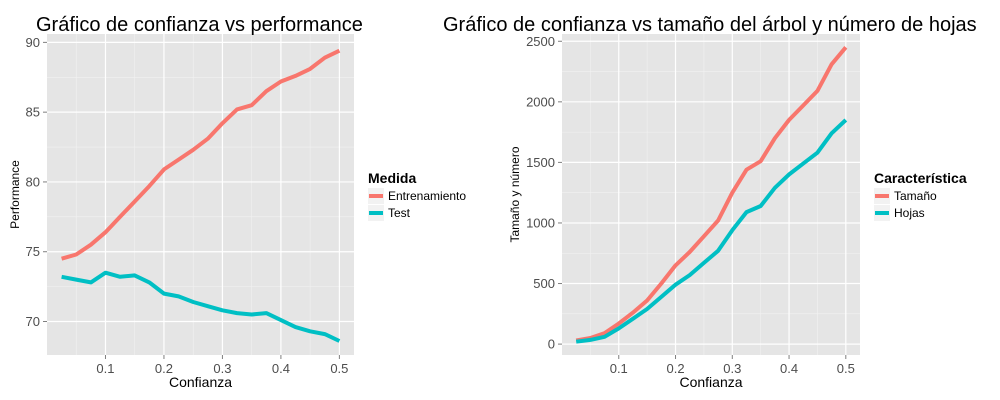 The height and width of the screenshot is (400, 1000). Describe the element at coordinates (33, 42) in the screenshot. I see `y-tick-label: 90` at that location.